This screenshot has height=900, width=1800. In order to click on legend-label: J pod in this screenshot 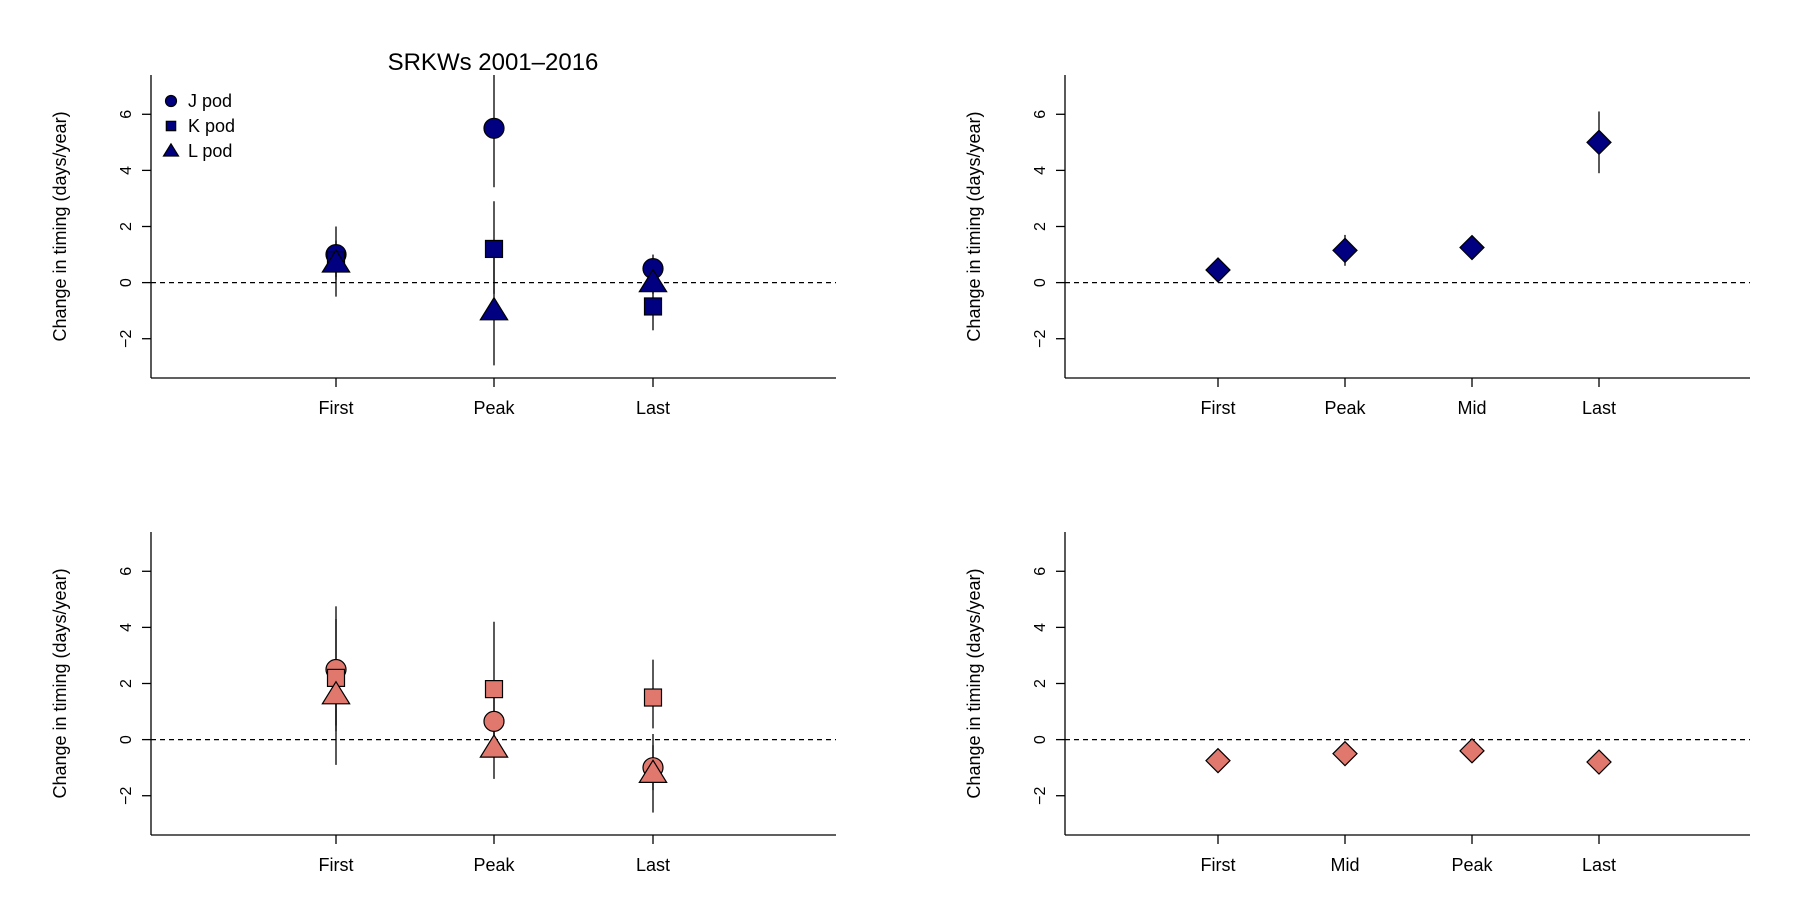, I will do `click(210, 101)`.